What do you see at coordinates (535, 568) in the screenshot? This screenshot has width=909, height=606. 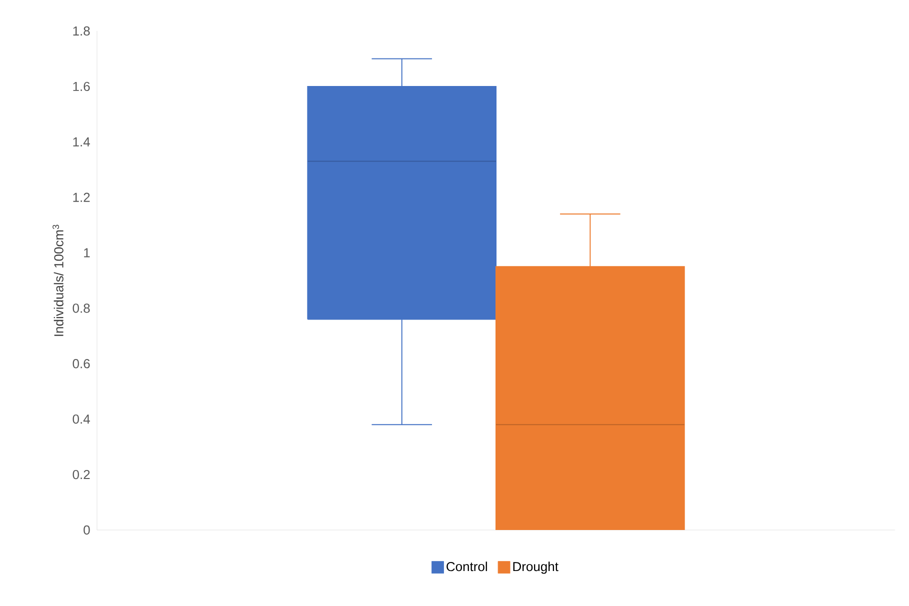 I see `legend-label: Drought` at bounding box center [535, 568].